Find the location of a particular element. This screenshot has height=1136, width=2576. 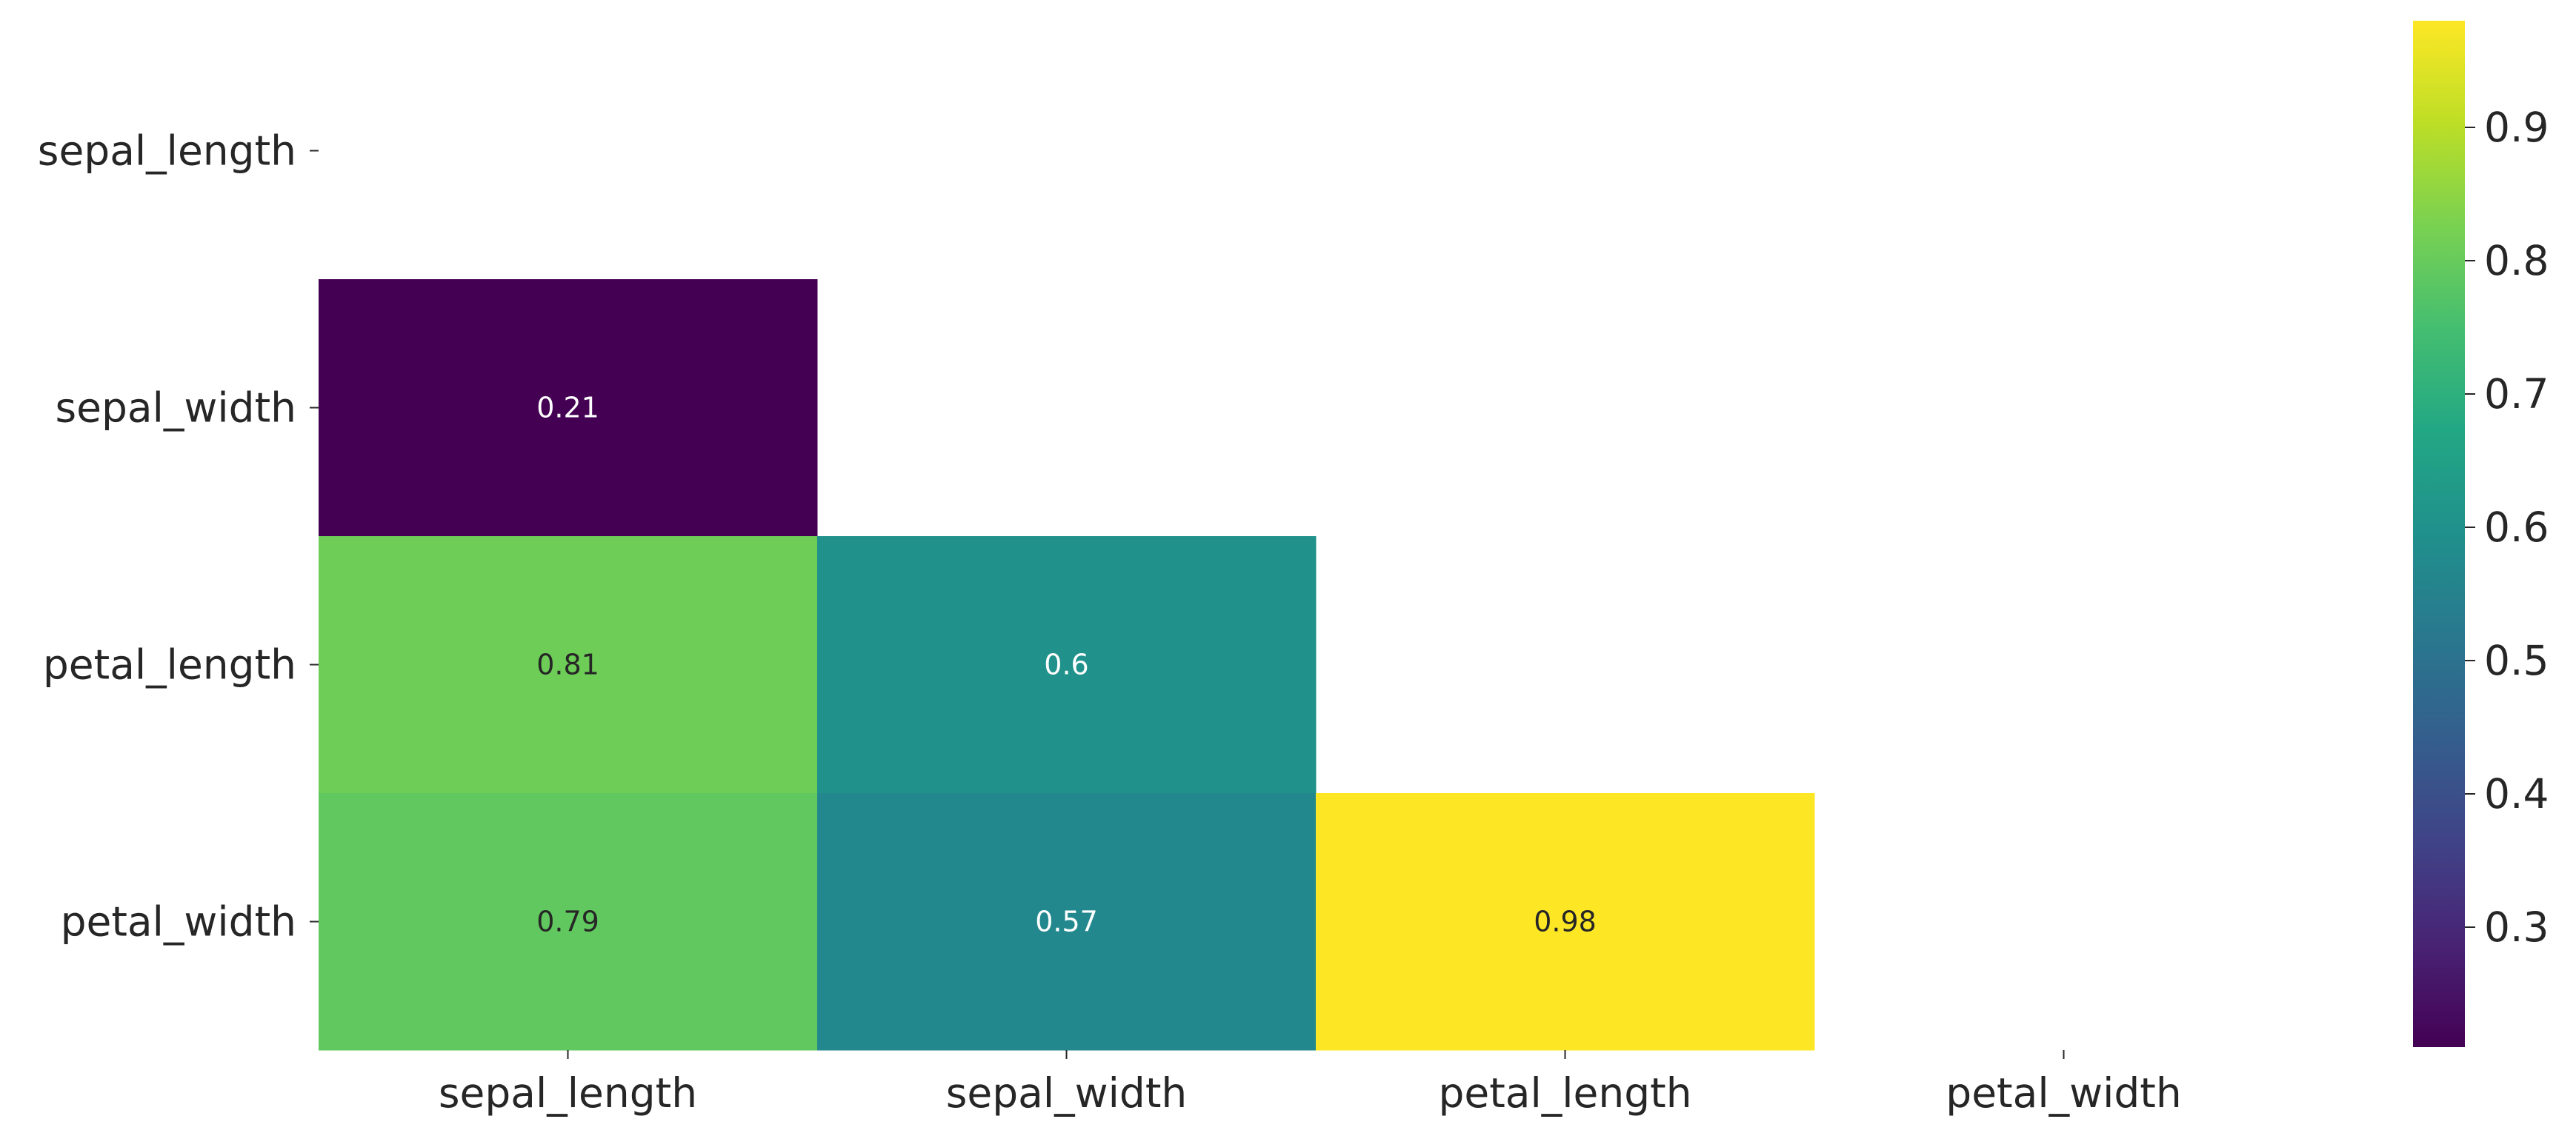

x-tick-label-sepal_width: sepal_width is located at coordinates (1067, 1093).